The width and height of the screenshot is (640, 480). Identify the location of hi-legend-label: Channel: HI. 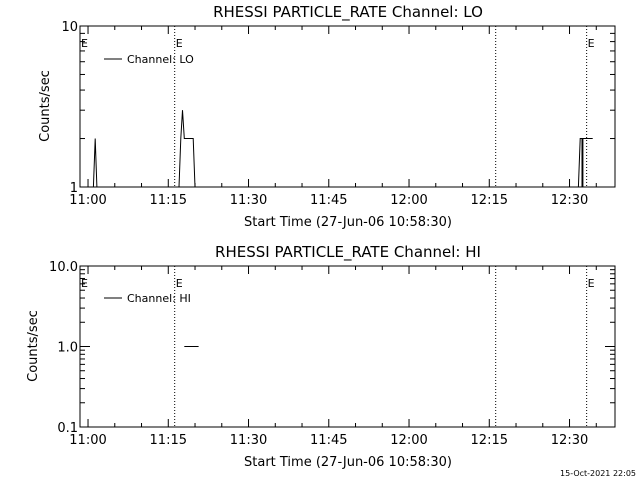
(159, 298).